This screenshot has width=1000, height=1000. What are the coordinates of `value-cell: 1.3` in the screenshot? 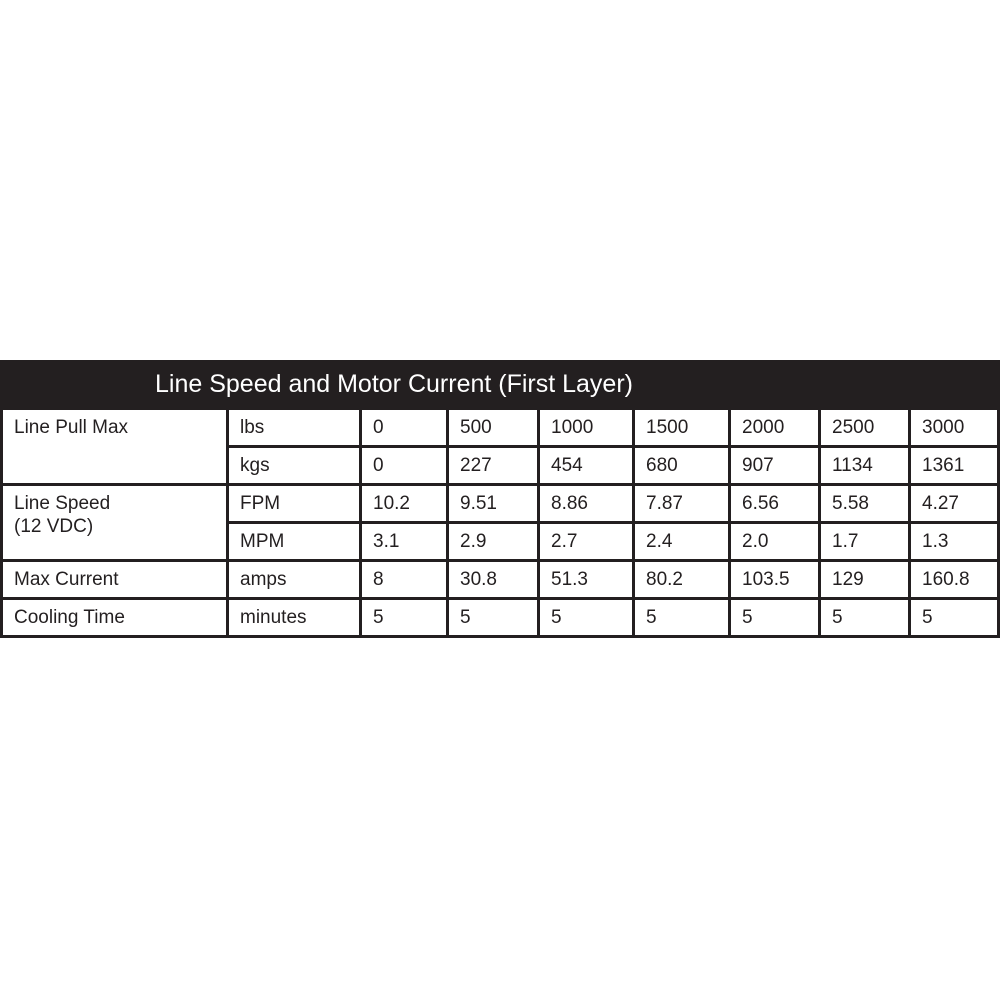 It's located at (954, 541).